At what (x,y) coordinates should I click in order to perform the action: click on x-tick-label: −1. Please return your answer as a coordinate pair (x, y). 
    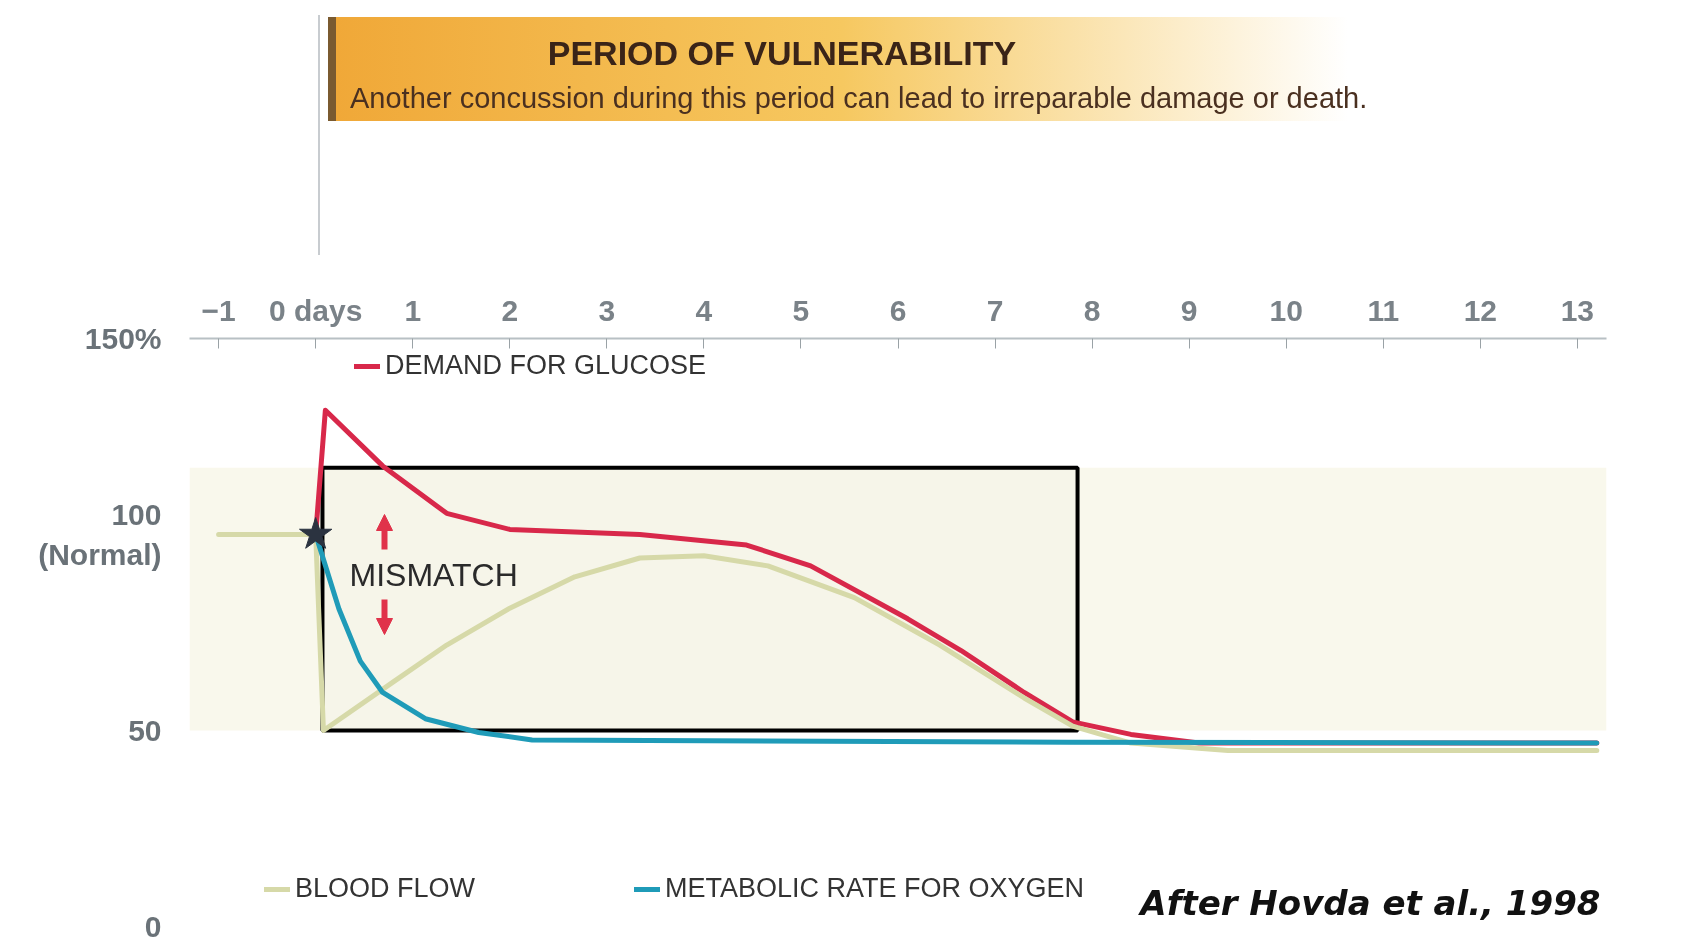
    Looking at the image, I should click on (218, 310).